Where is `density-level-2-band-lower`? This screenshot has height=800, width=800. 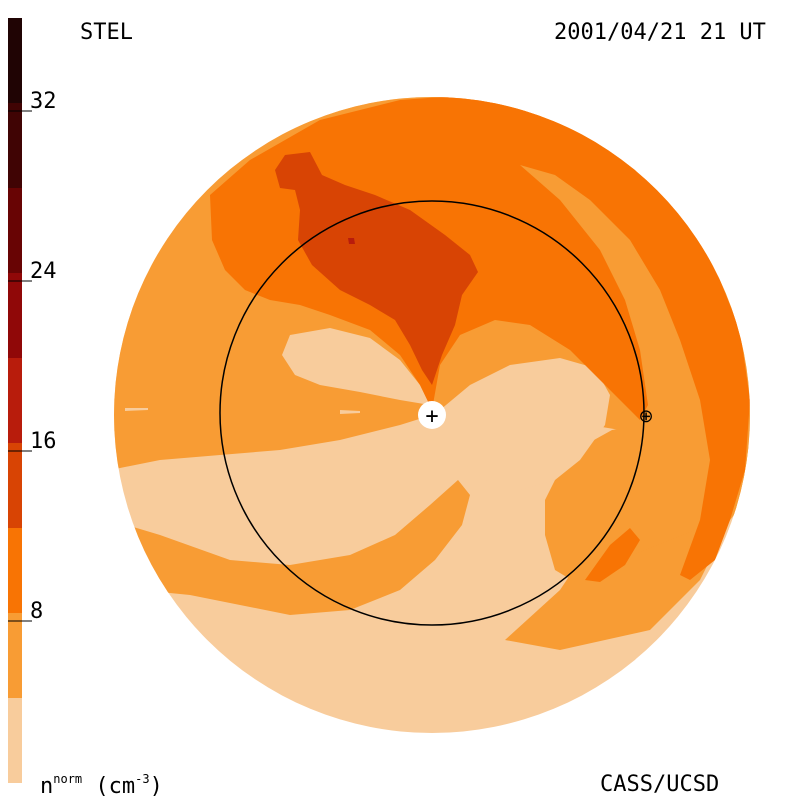
density-level-2-band-lower is located at coordinates (292, 547).